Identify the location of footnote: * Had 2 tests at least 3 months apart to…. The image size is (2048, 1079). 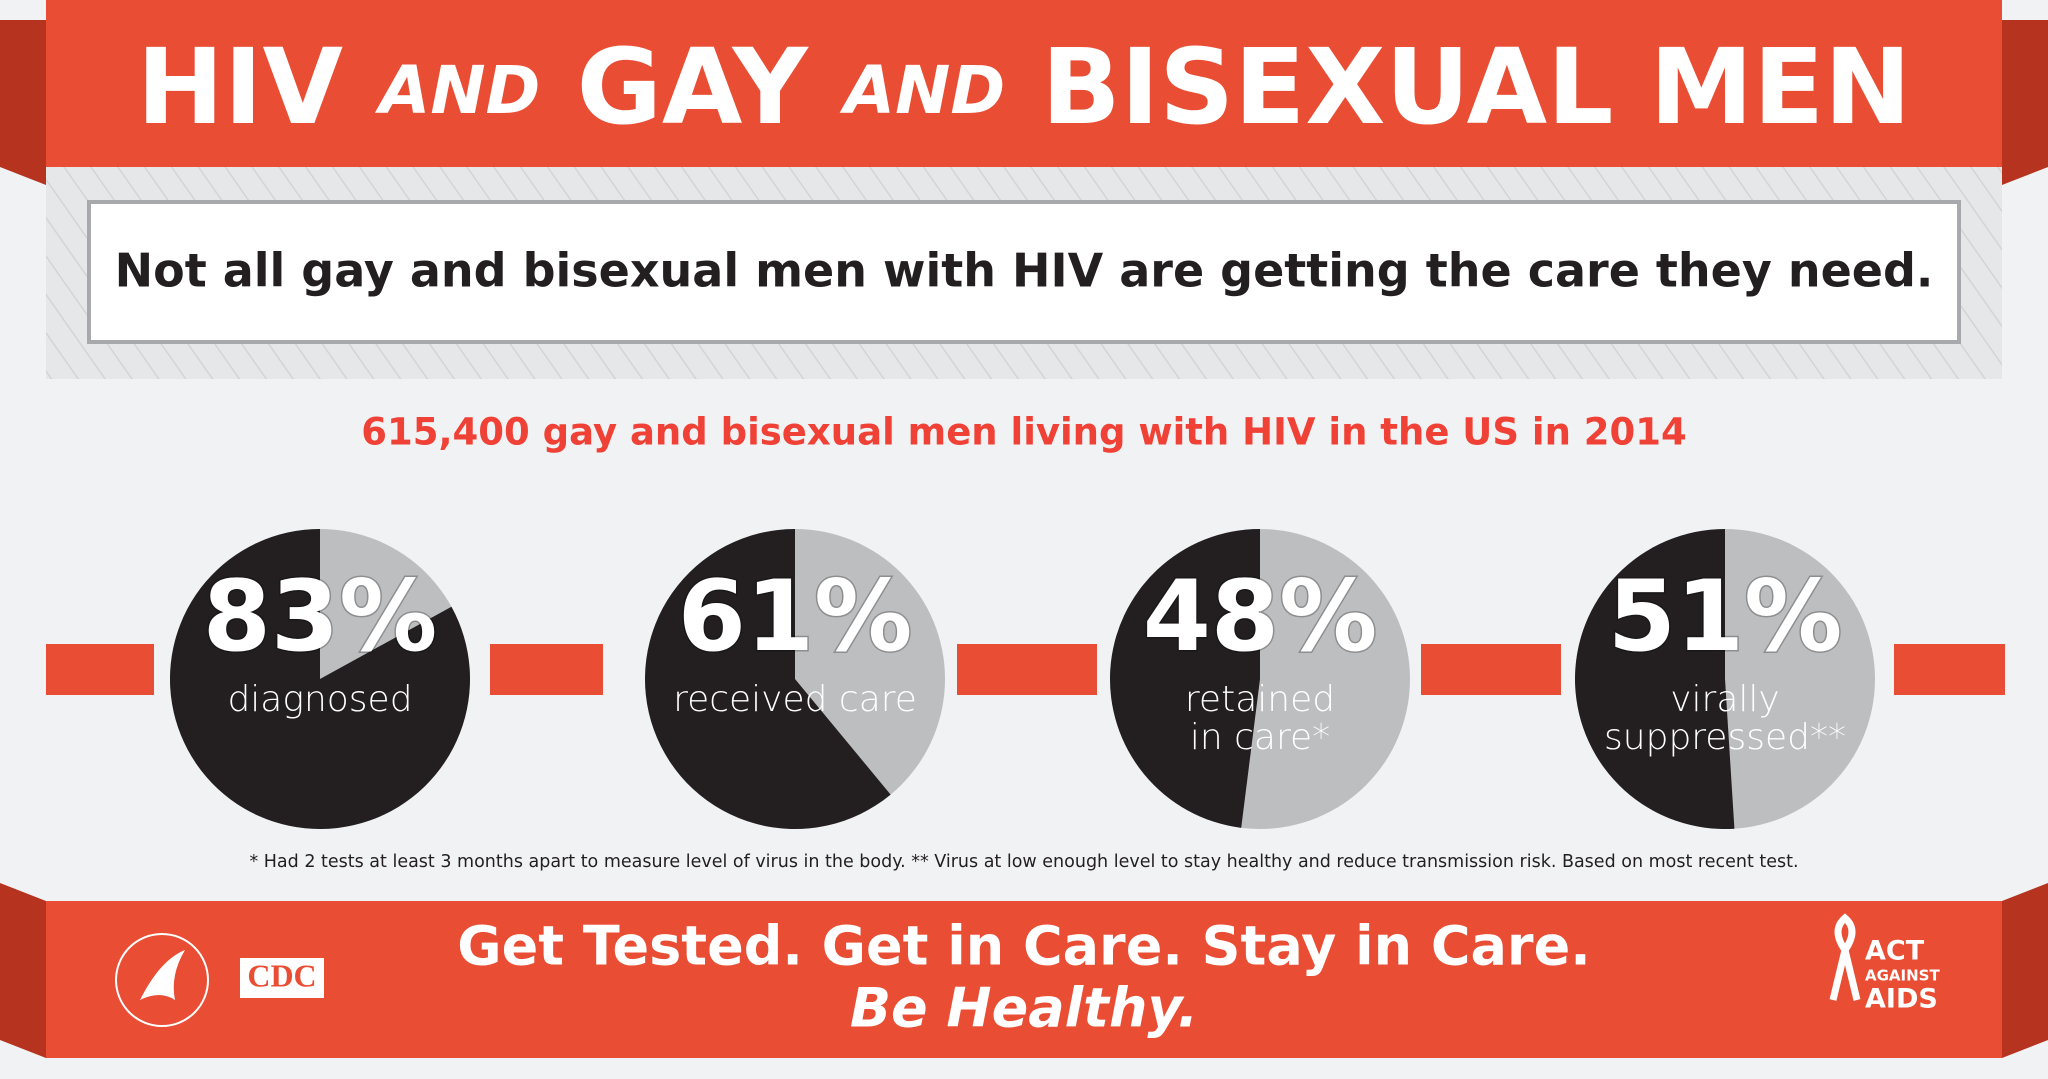
(1023, 862).